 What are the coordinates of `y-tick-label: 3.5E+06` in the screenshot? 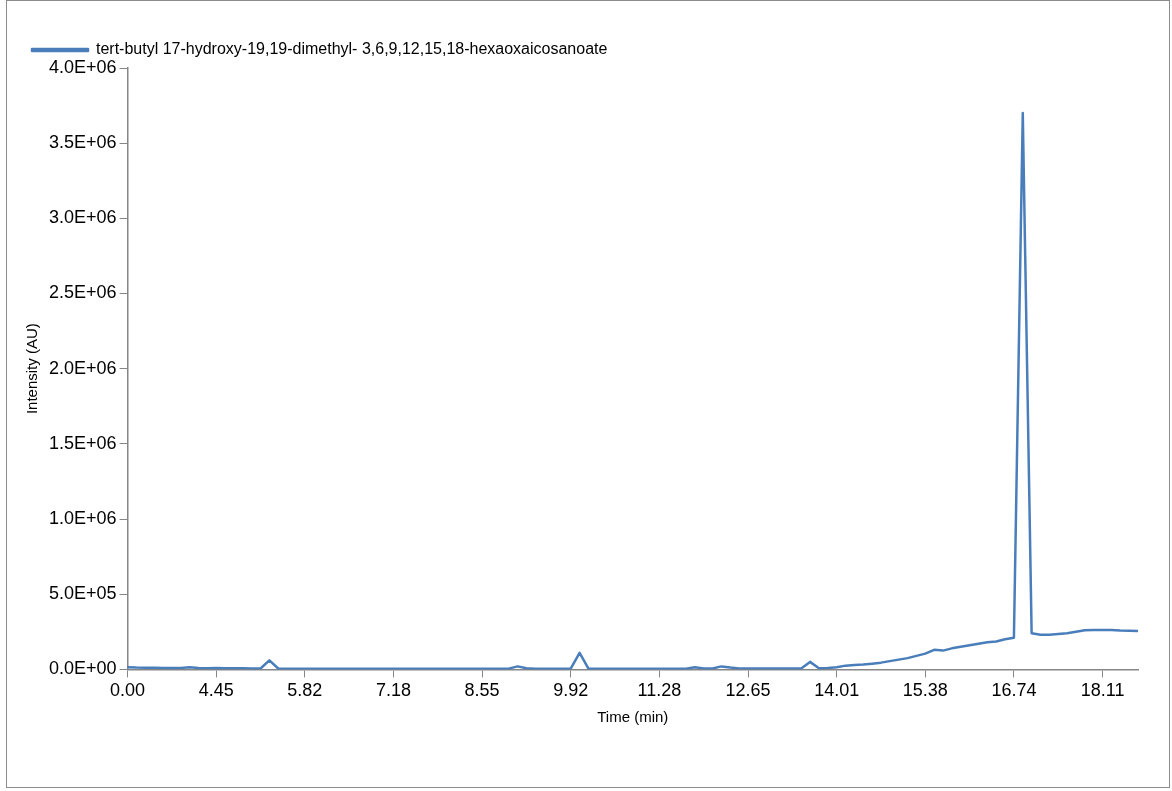 It's located at (83, 142).